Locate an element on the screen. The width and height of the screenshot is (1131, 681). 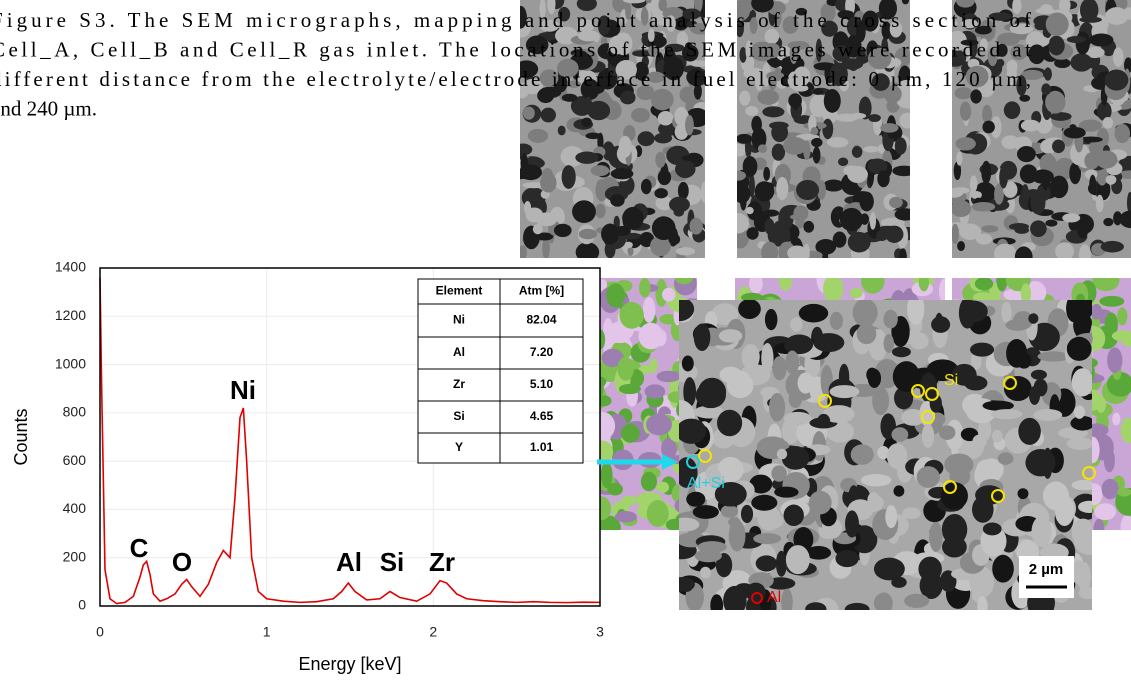
table-cell: Y is located at coordinates (459, 447).